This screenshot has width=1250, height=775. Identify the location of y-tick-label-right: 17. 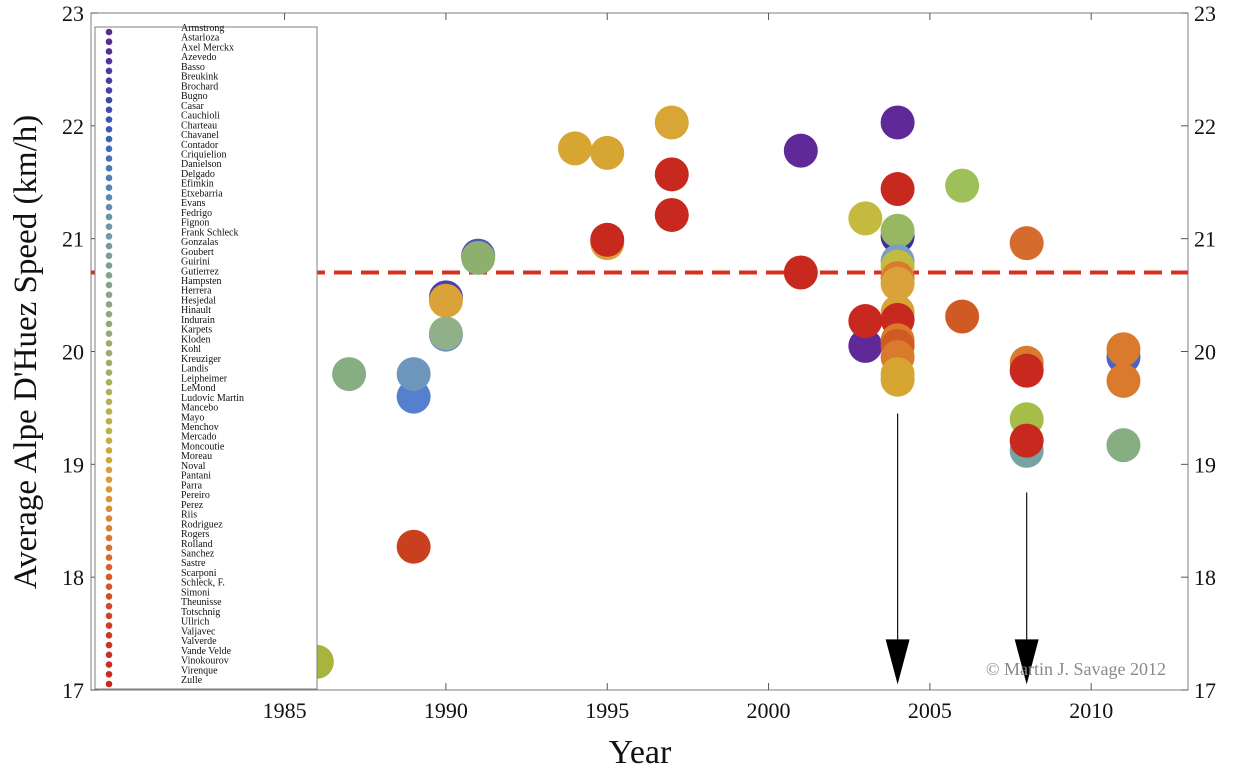
(1205, 690).